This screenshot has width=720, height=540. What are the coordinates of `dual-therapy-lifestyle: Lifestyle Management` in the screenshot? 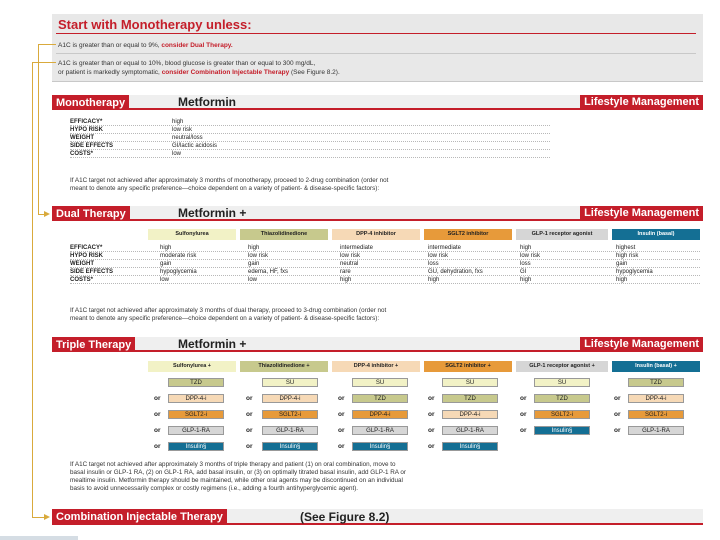 It's located at (641, 213).